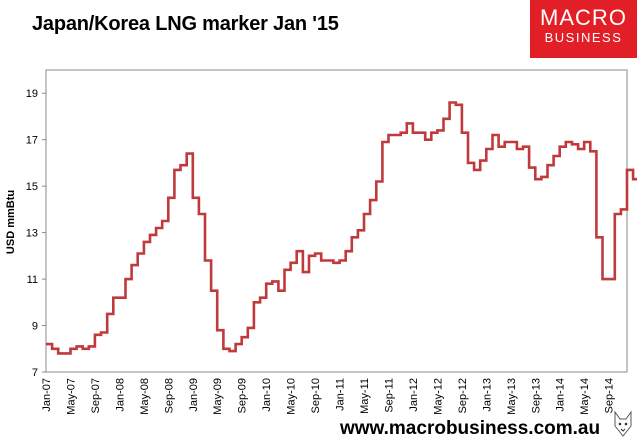  I want to click on x-tick-label: Jan-08, so click(120, 395).